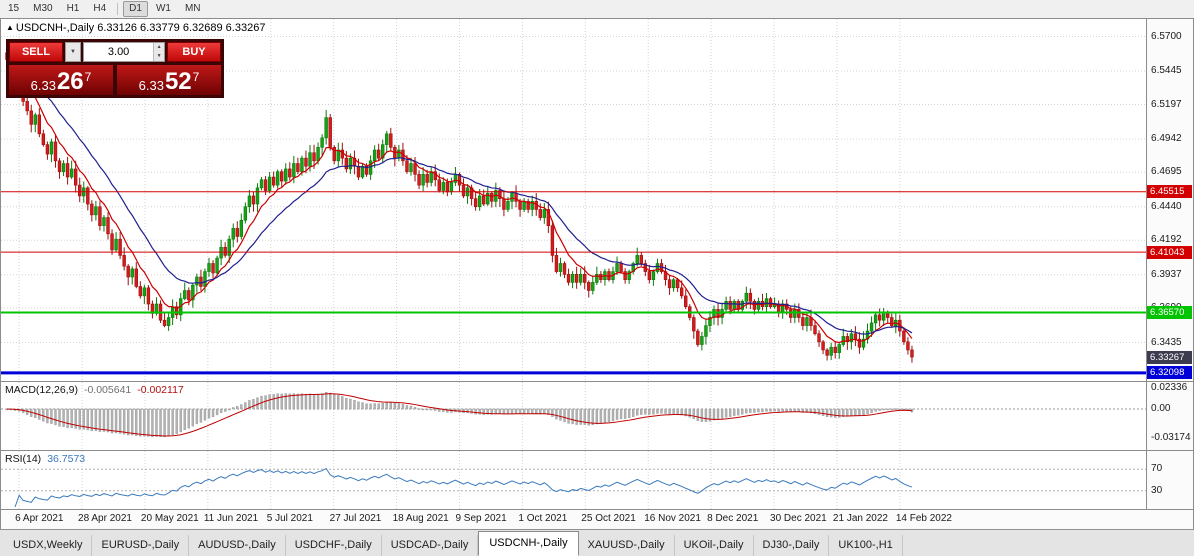 Image resolution: width=1194 pixels, height=556 pixels. I want to click on macd-histogram, so click(459, 415).